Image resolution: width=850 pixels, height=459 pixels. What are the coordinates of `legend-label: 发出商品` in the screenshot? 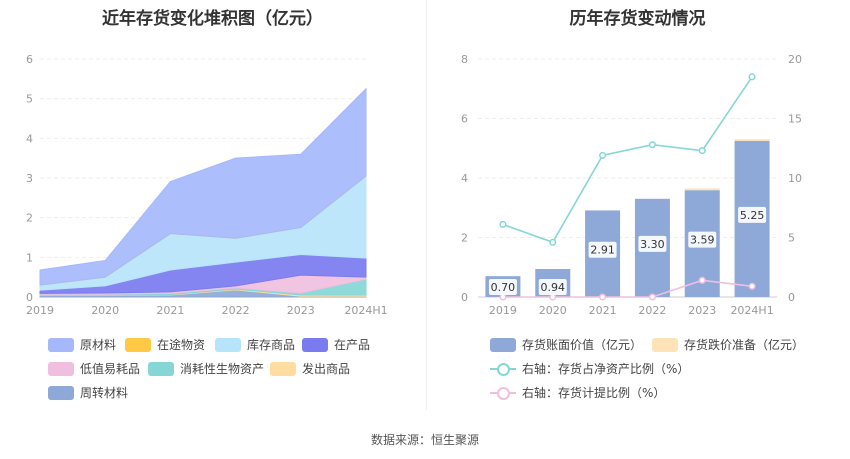 It's located at (326, 369).